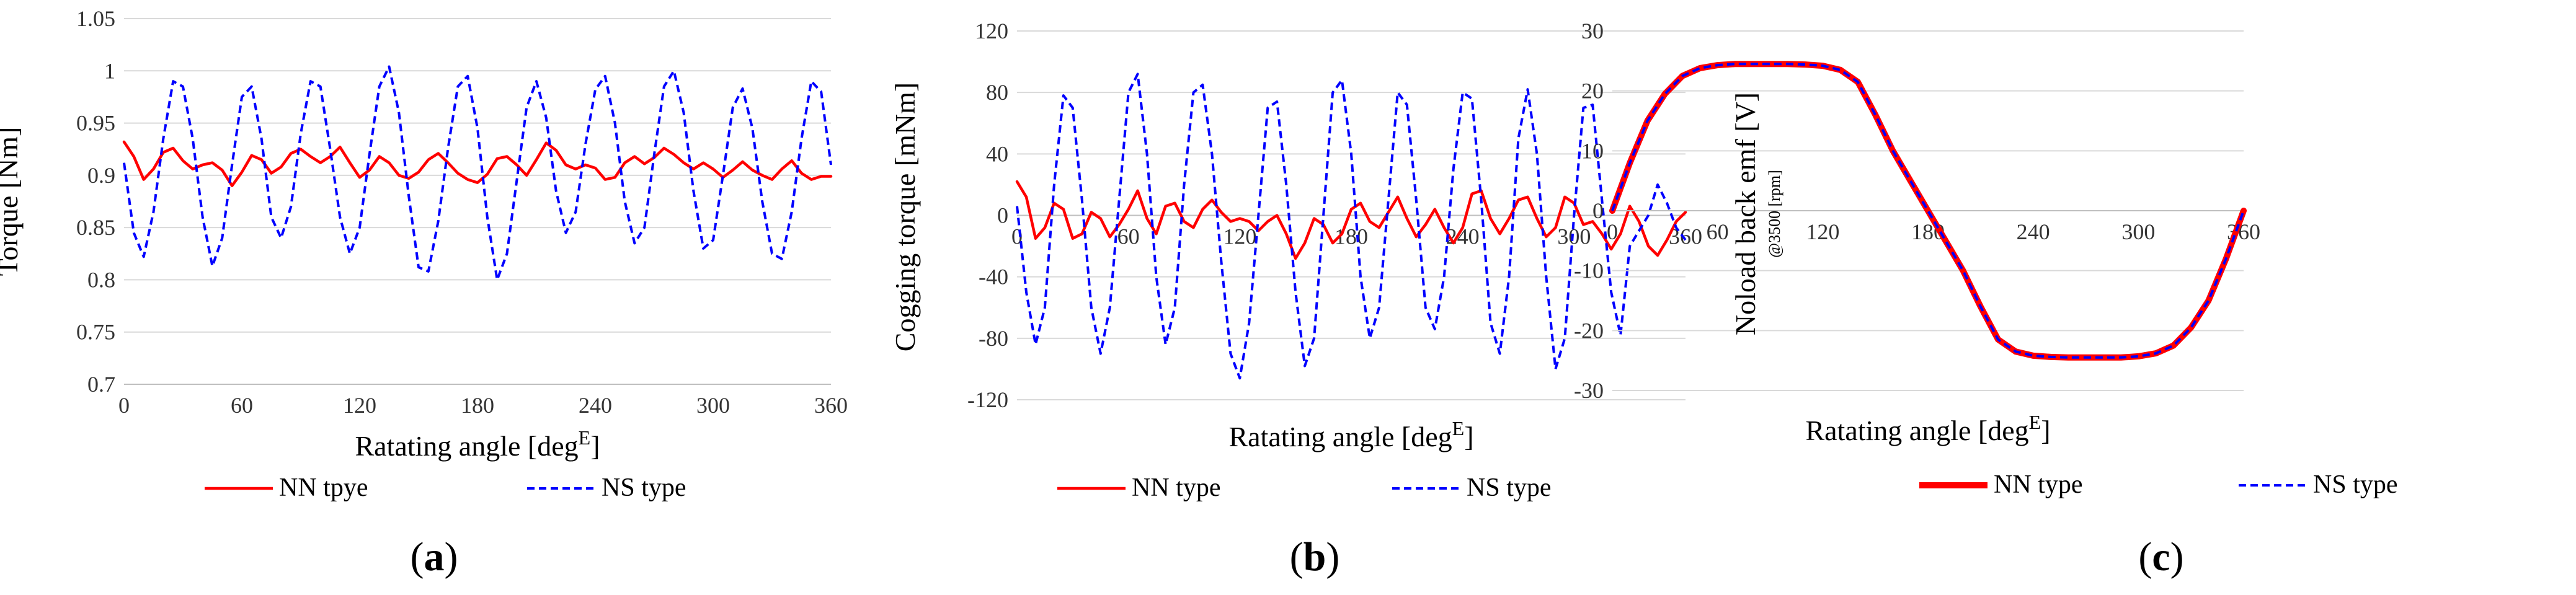  I want to click on y-tick-label: 1, so click(109, 70).